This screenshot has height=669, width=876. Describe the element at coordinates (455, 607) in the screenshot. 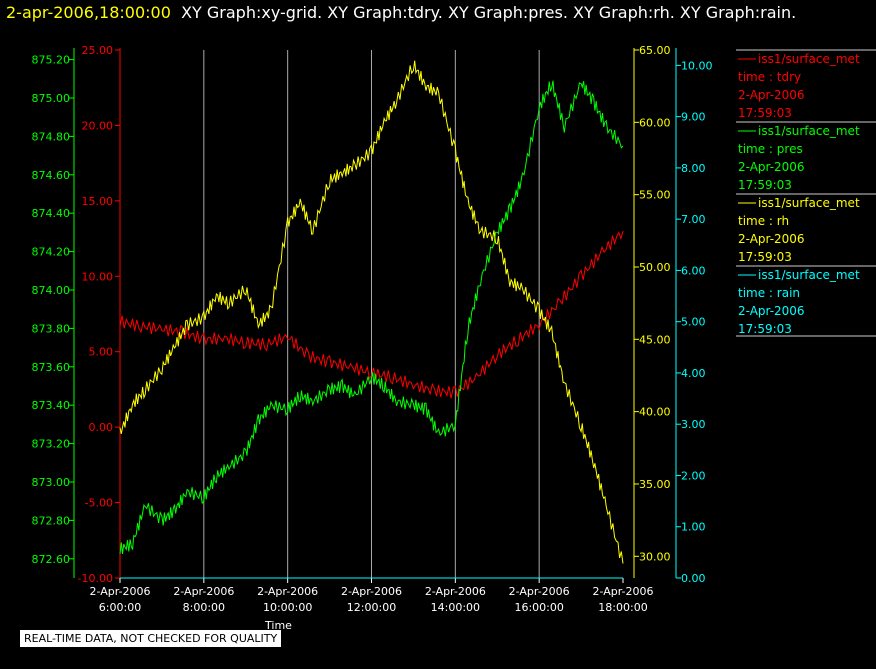

I see `x-tick-time: 14:00:00` at that location.